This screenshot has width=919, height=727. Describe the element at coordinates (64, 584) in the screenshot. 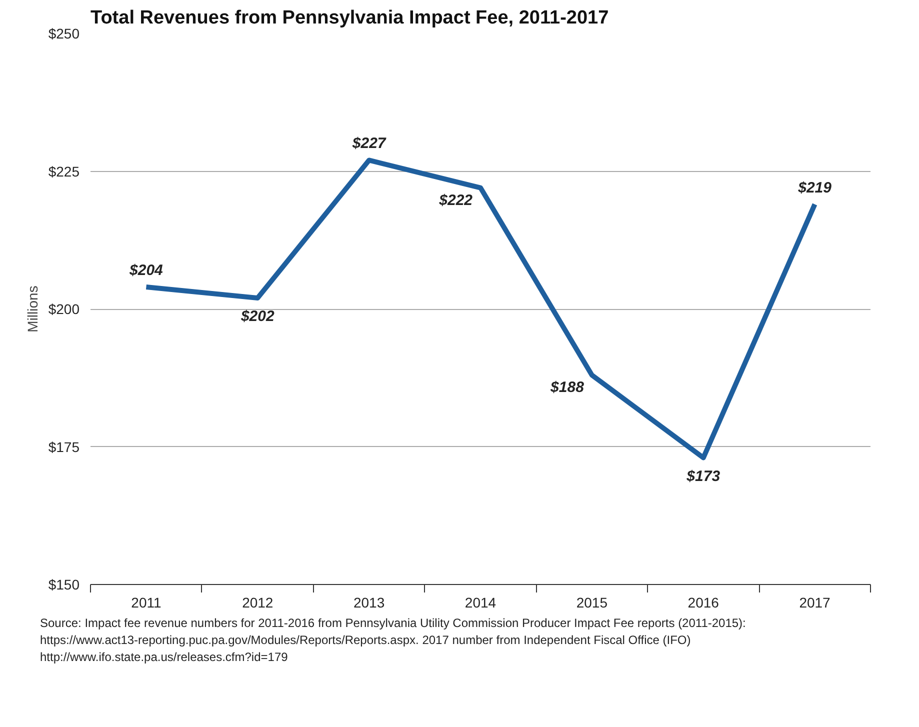

I see `y-tick-label: $150` at that location.